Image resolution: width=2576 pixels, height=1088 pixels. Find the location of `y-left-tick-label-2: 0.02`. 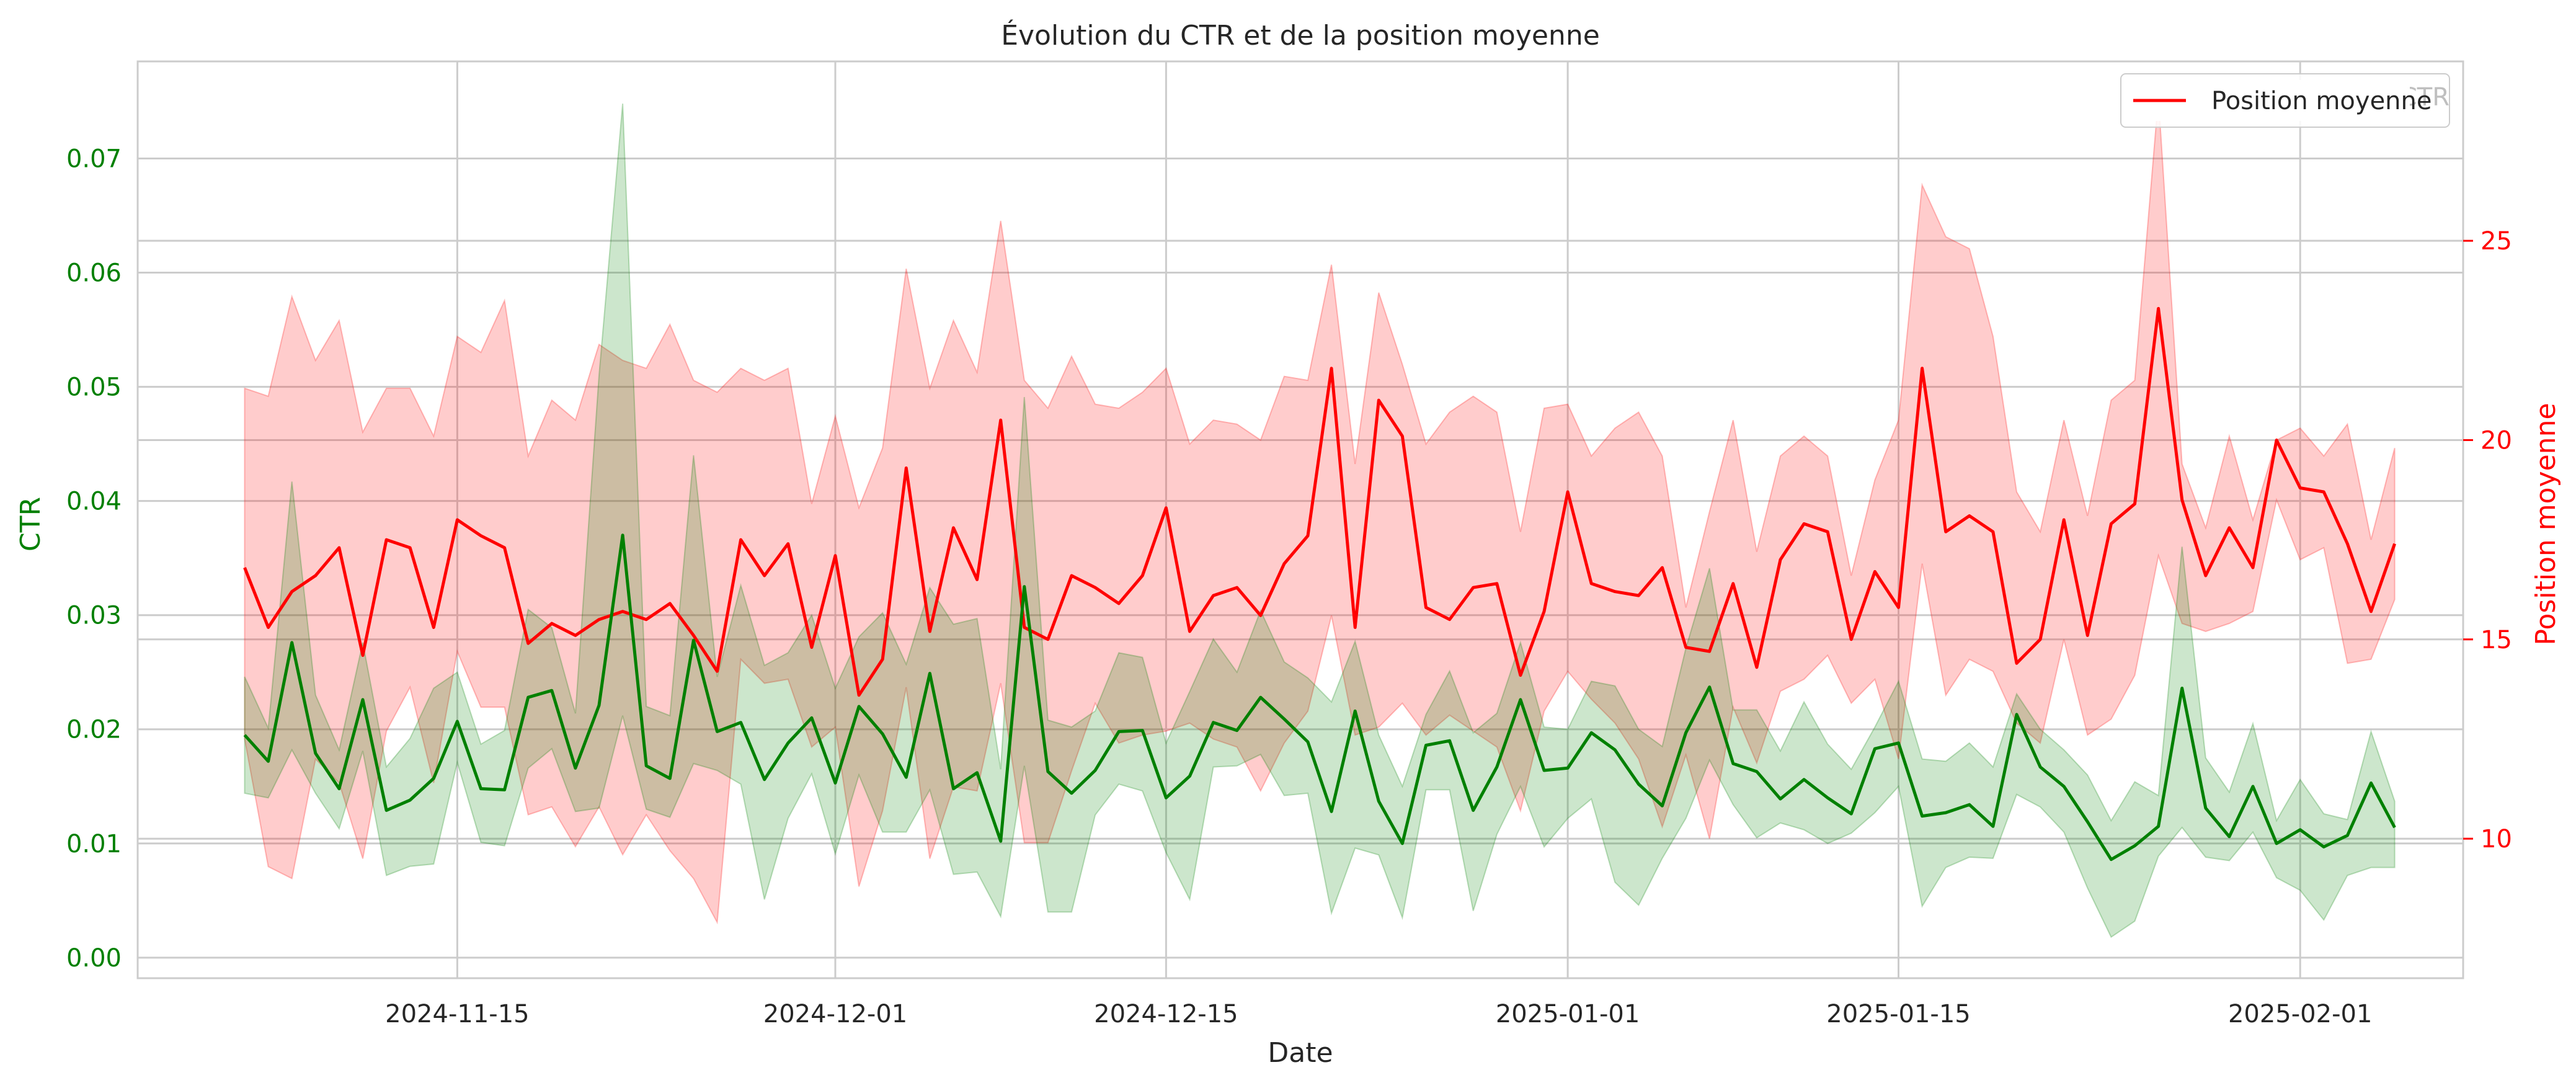

y-left-tick-label-2: 0.02 is located at coordinates (94, 730).